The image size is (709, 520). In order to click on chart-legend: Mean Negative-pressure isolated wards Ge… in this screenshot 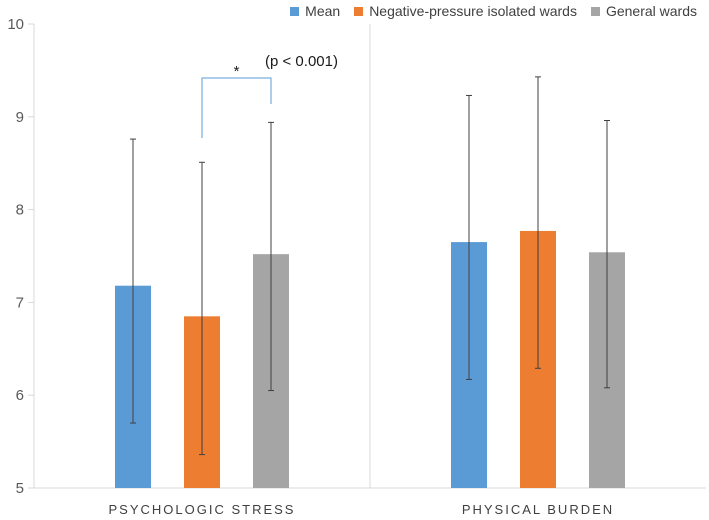, I will do `click(493, 11)`.